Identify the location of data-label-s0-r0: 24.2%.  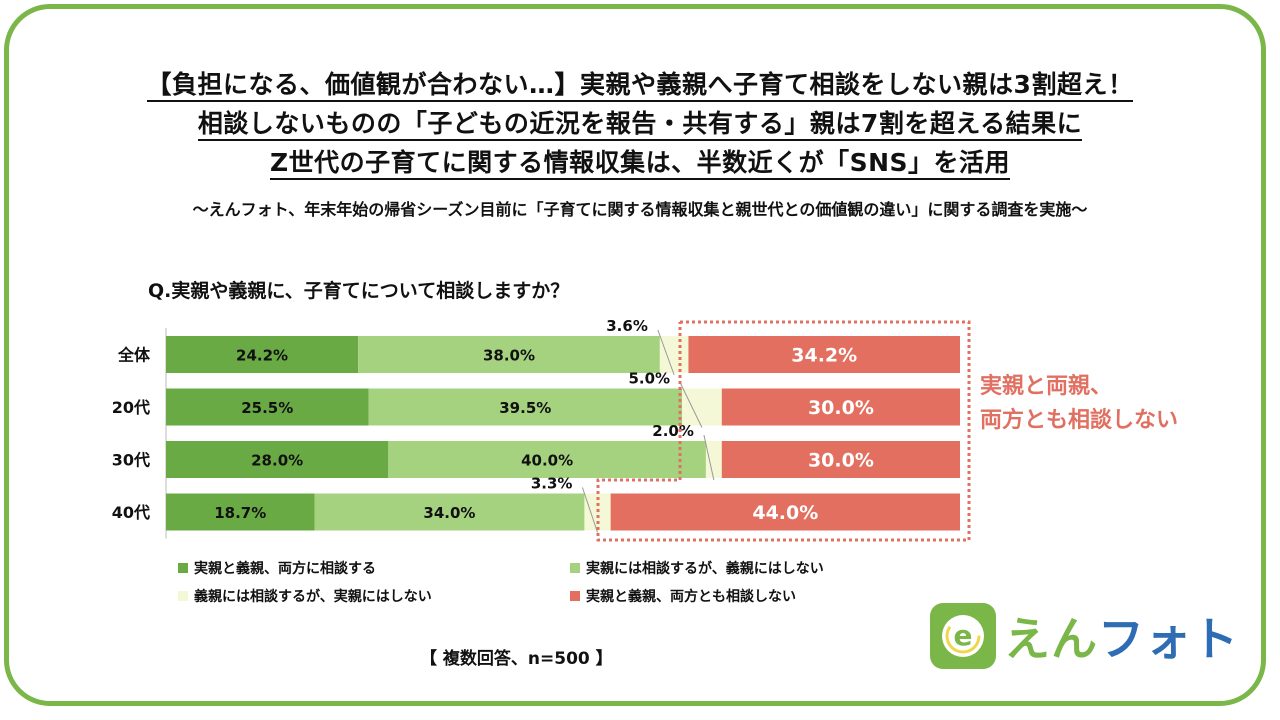
(262, 356).